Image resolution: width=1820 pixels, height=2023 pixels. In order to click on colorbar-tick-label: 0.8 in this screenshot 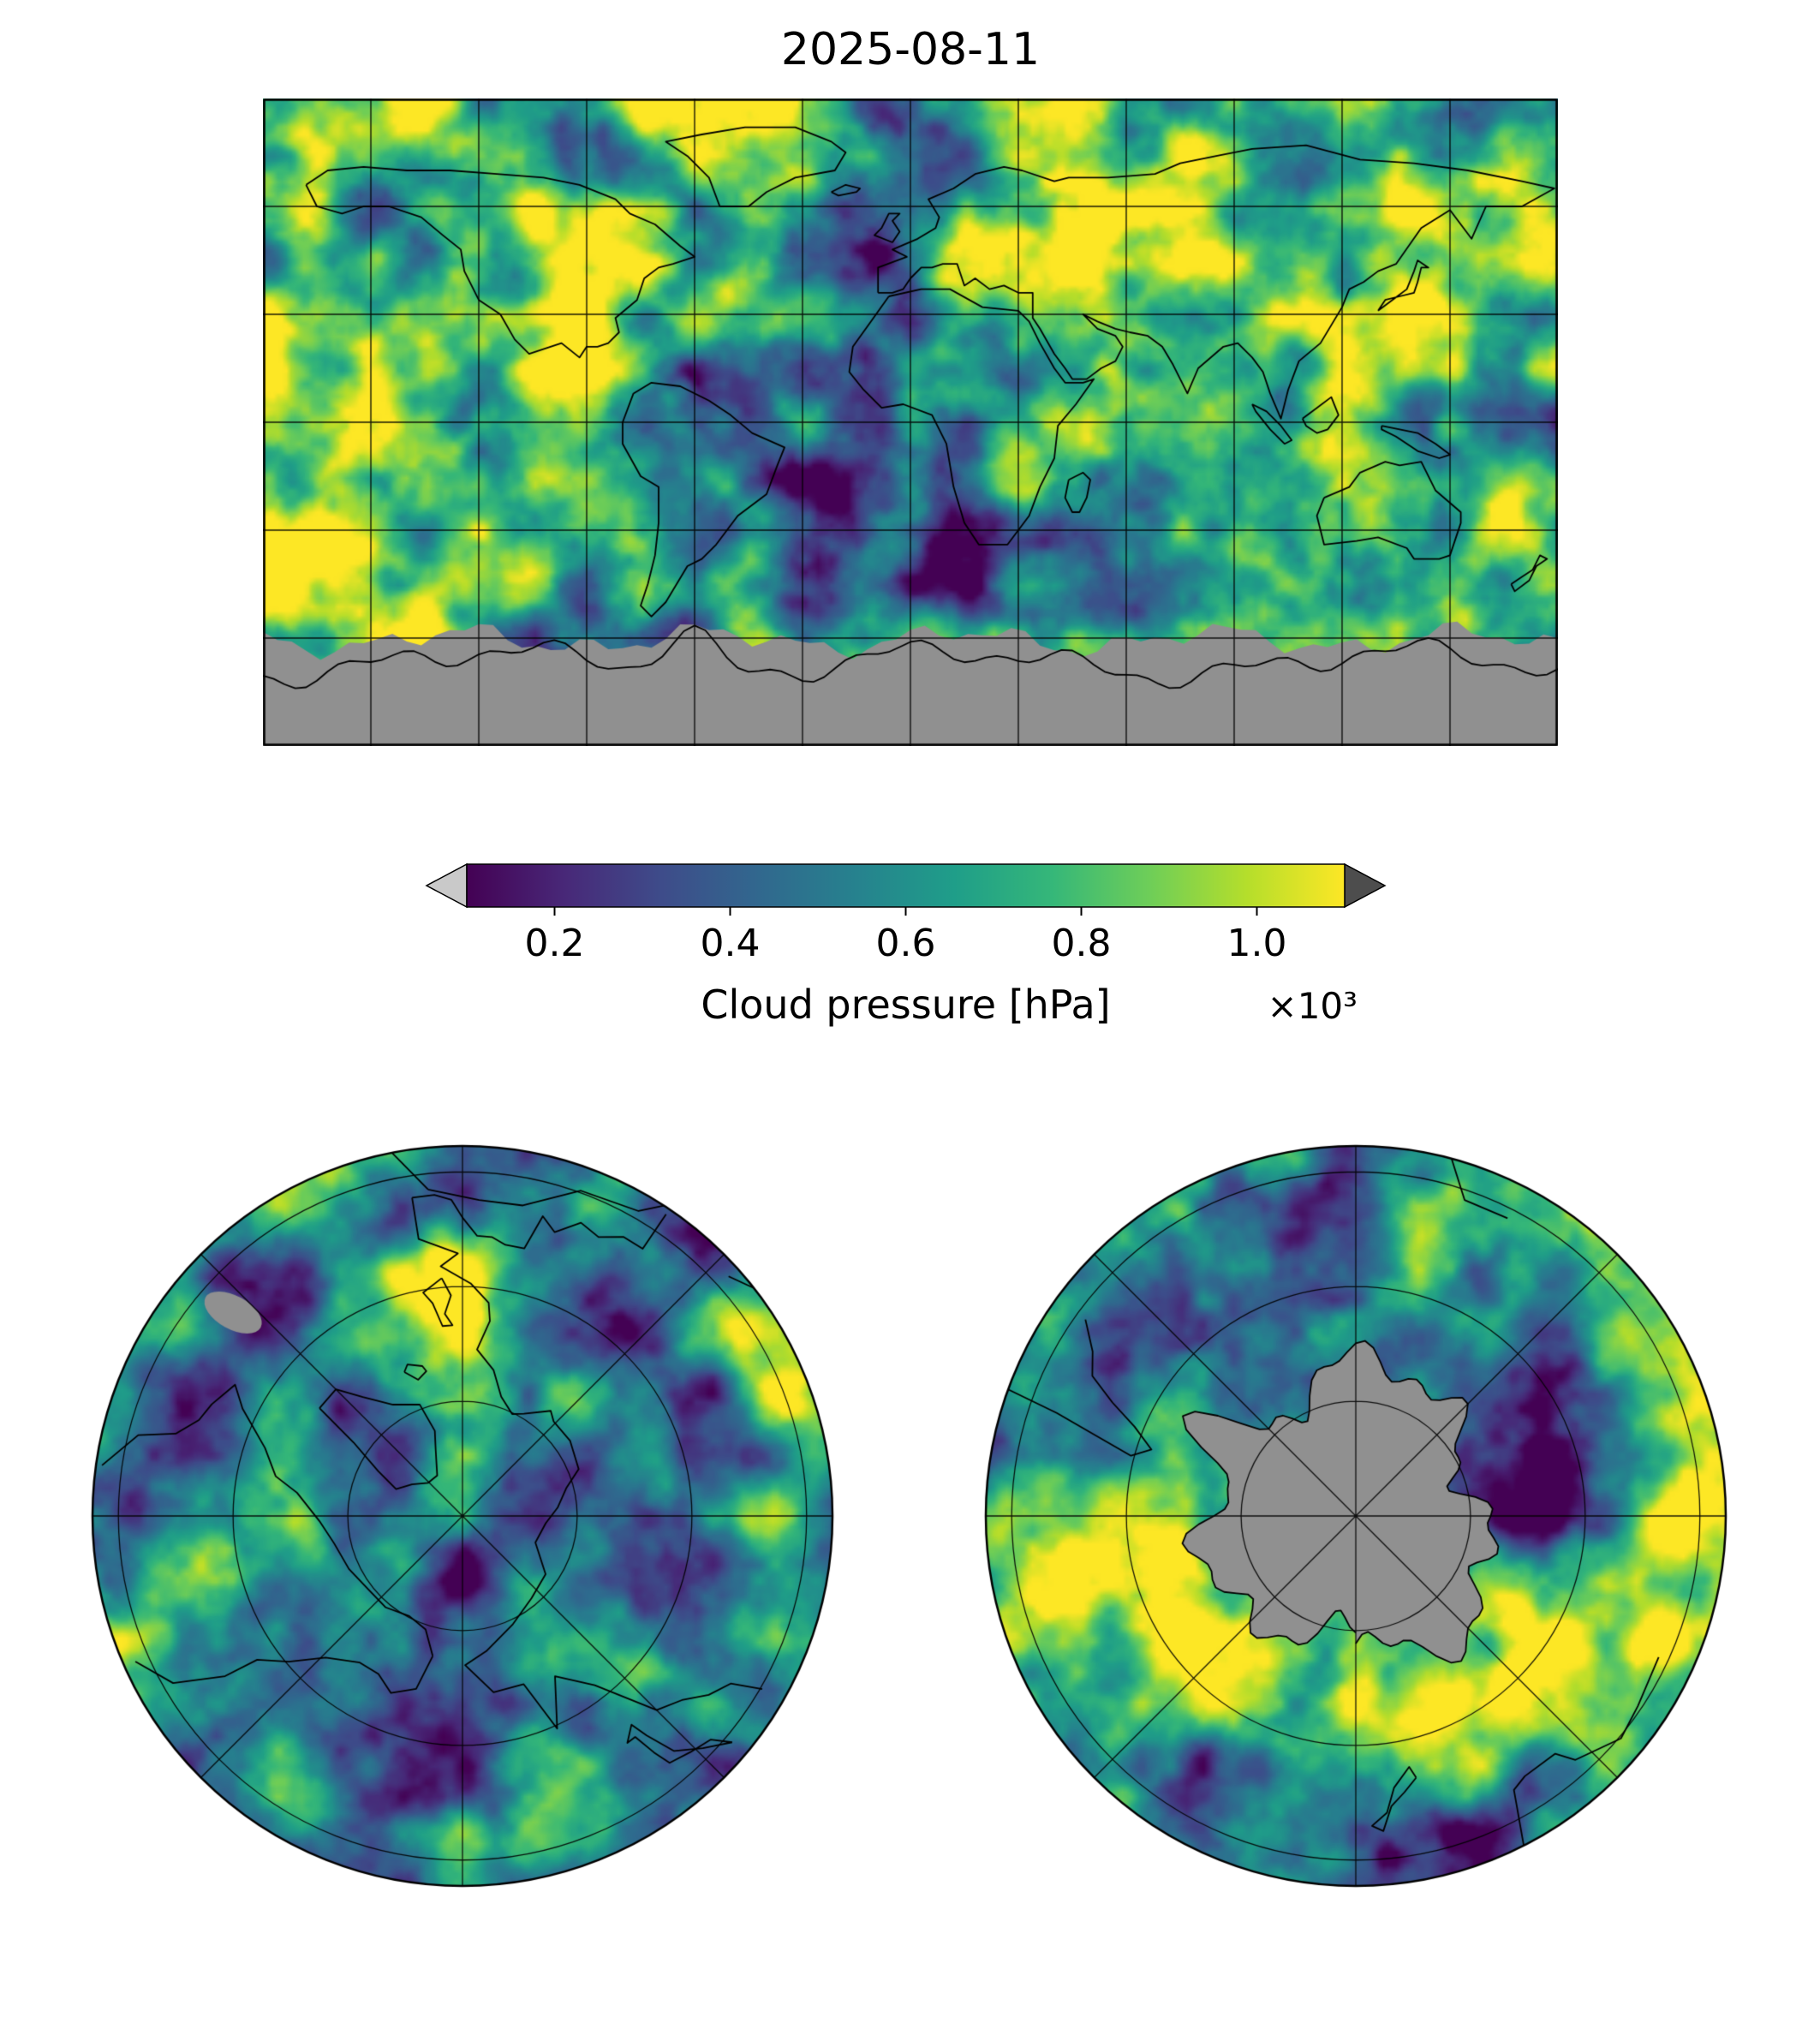, I will do `click(1081, 943)`.